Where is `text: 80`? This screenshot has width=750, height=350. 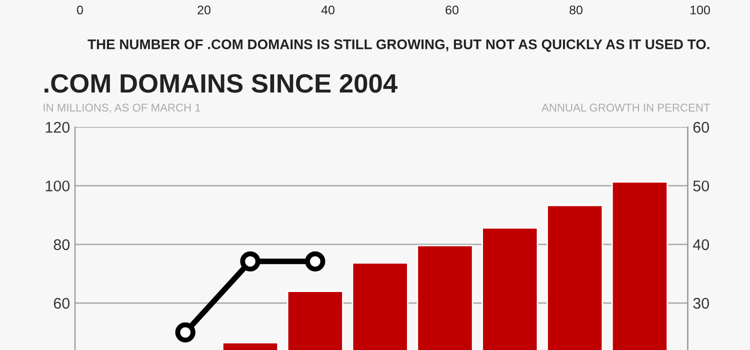
text: 80 is located at coordinates (576, 10).